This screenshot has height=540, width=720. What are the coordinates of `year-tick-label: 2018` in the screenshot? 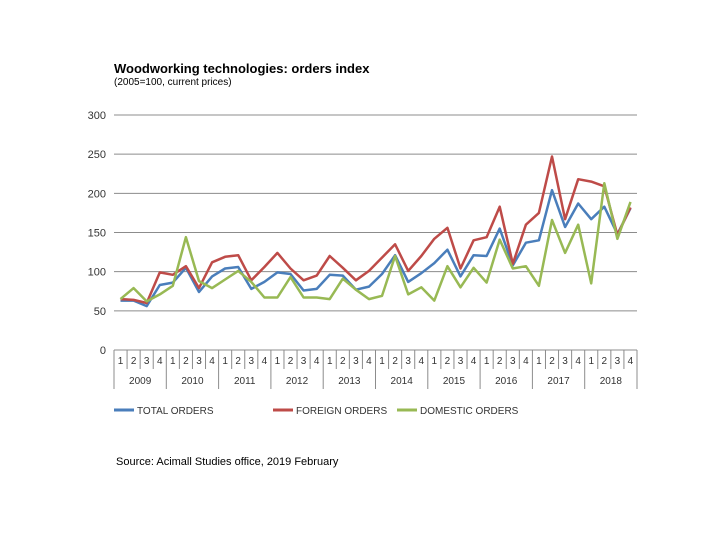 It's located at (611, 381).